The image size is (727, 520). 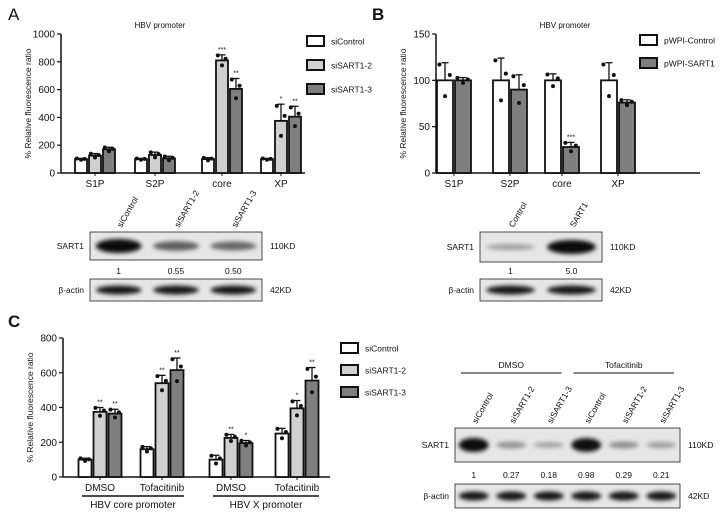 What do you see at coordinates (421, 35) in the screenshot?
I see `y-tick-label: 150` at bounding box center [421, 35].